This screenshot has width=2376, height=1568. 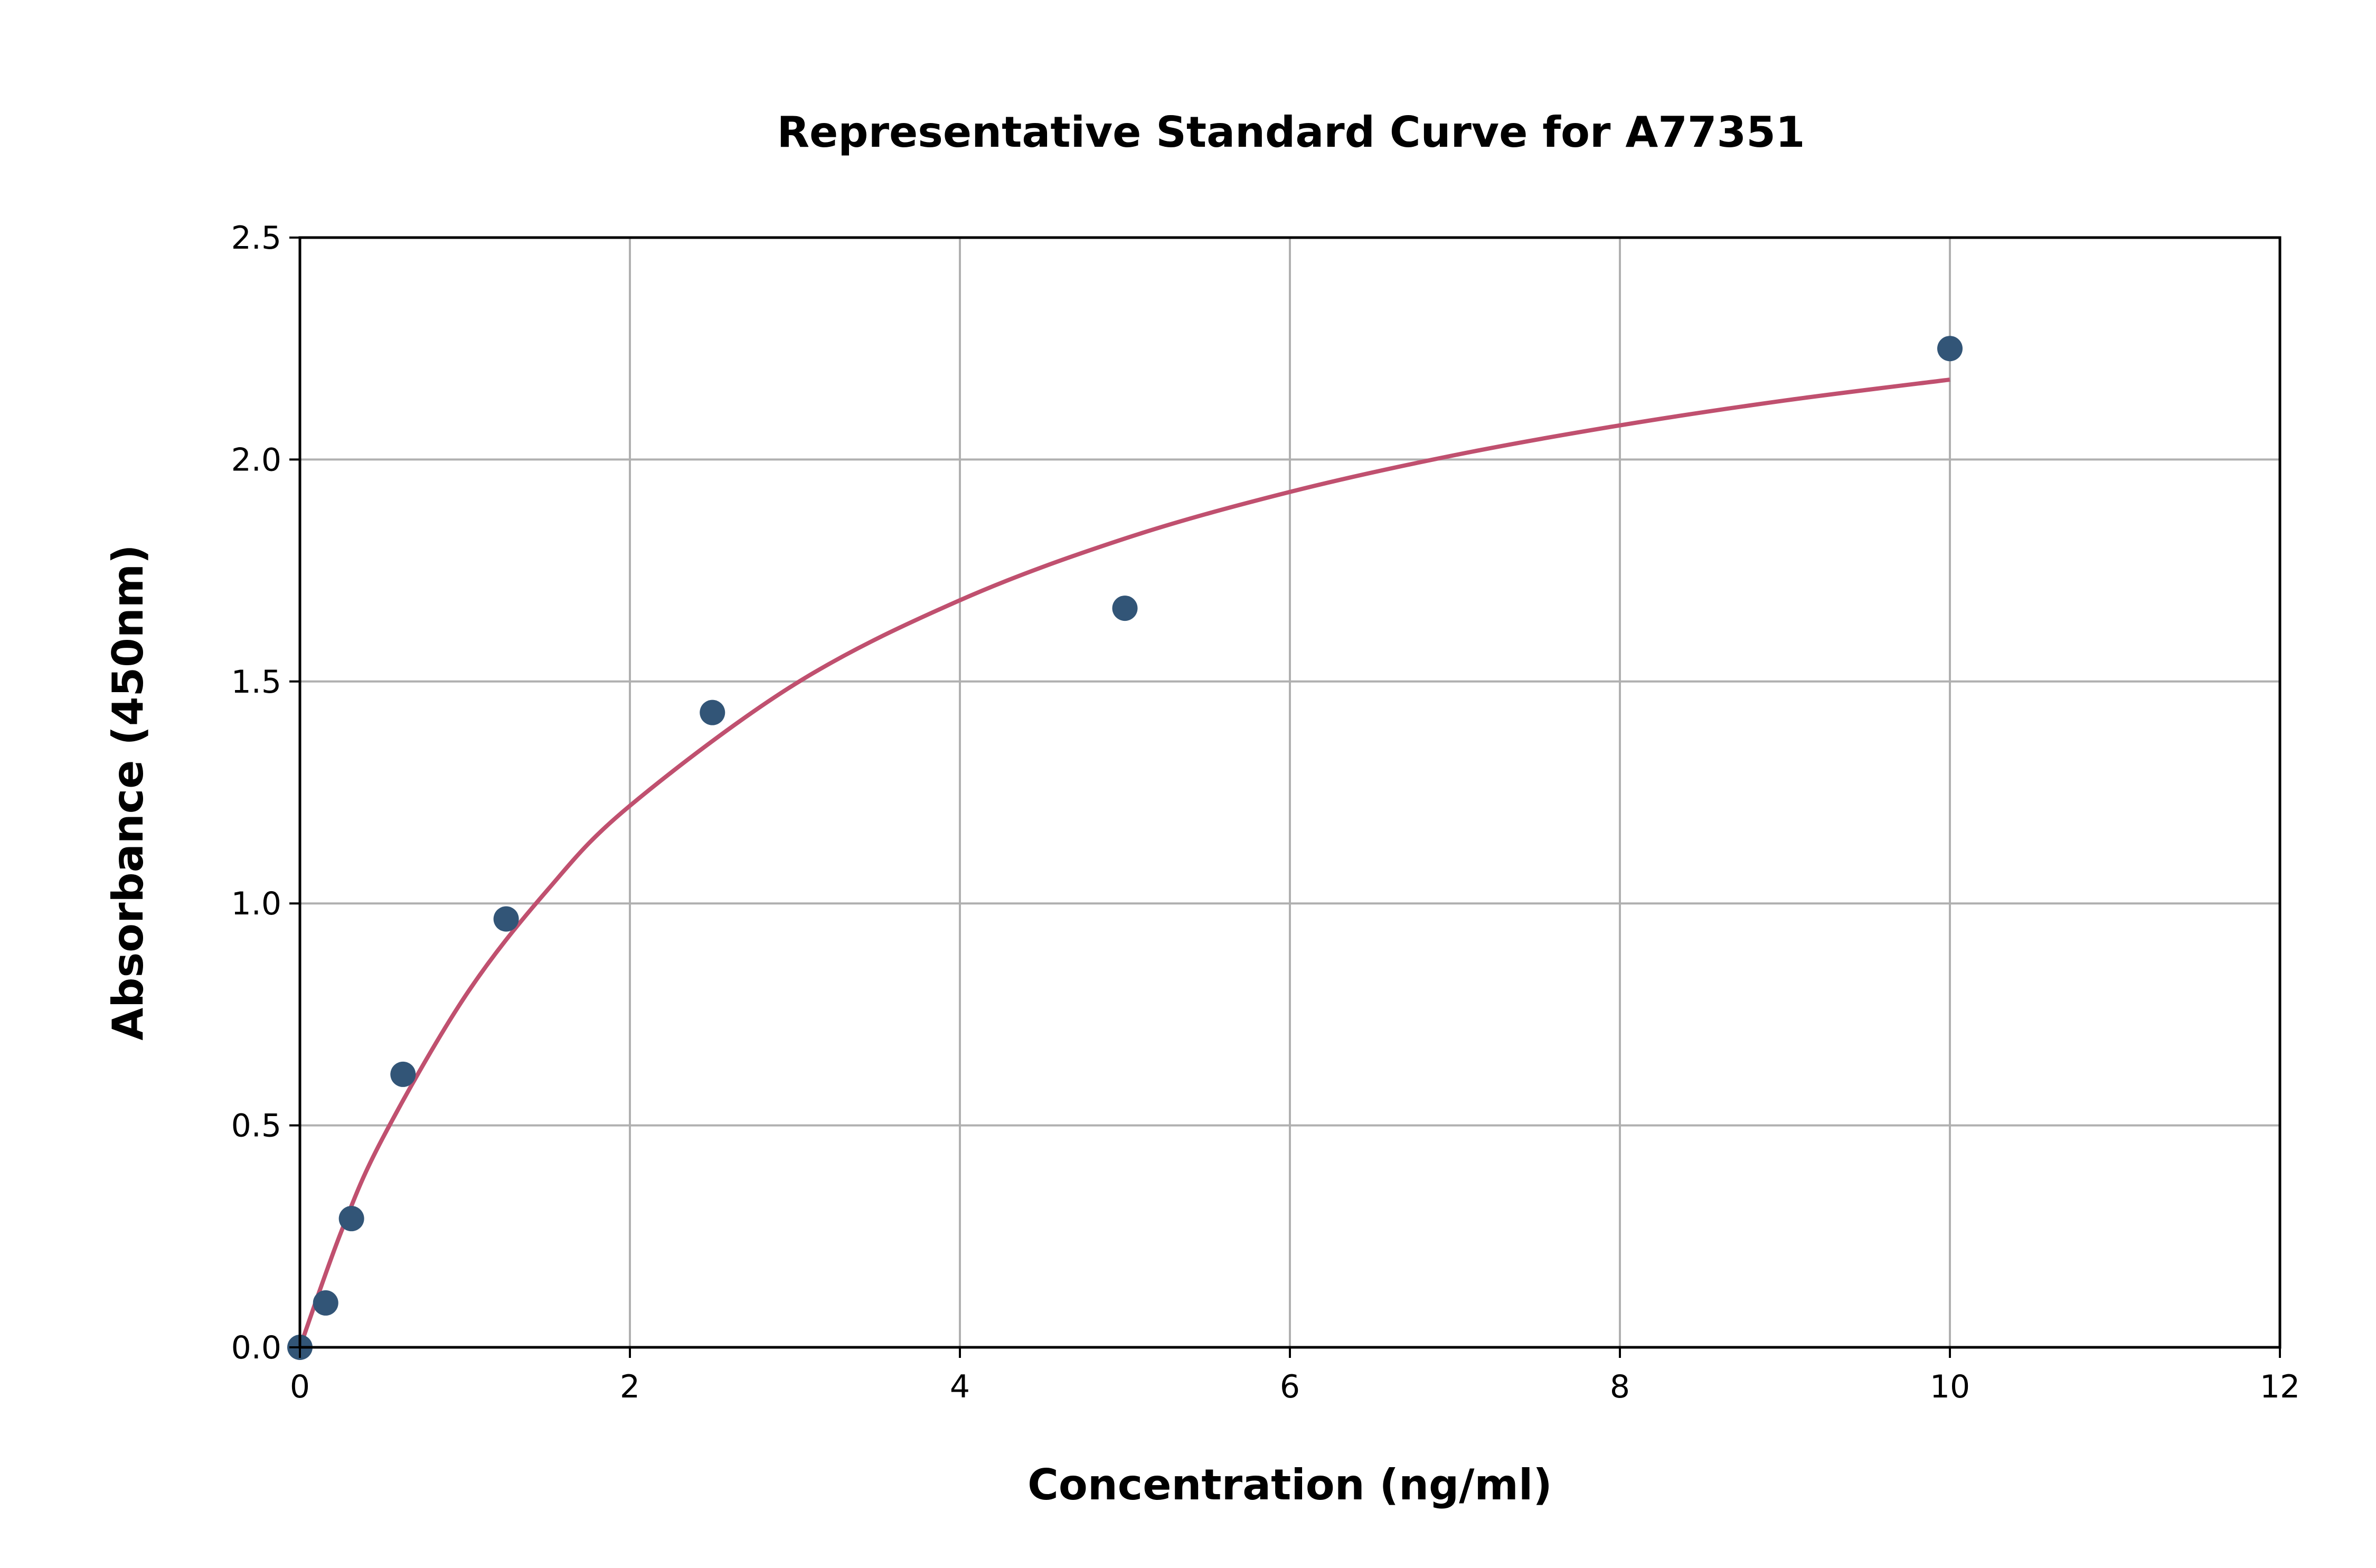 I want to click on x-tick-label: 6, so click(x=1290, y=1386).